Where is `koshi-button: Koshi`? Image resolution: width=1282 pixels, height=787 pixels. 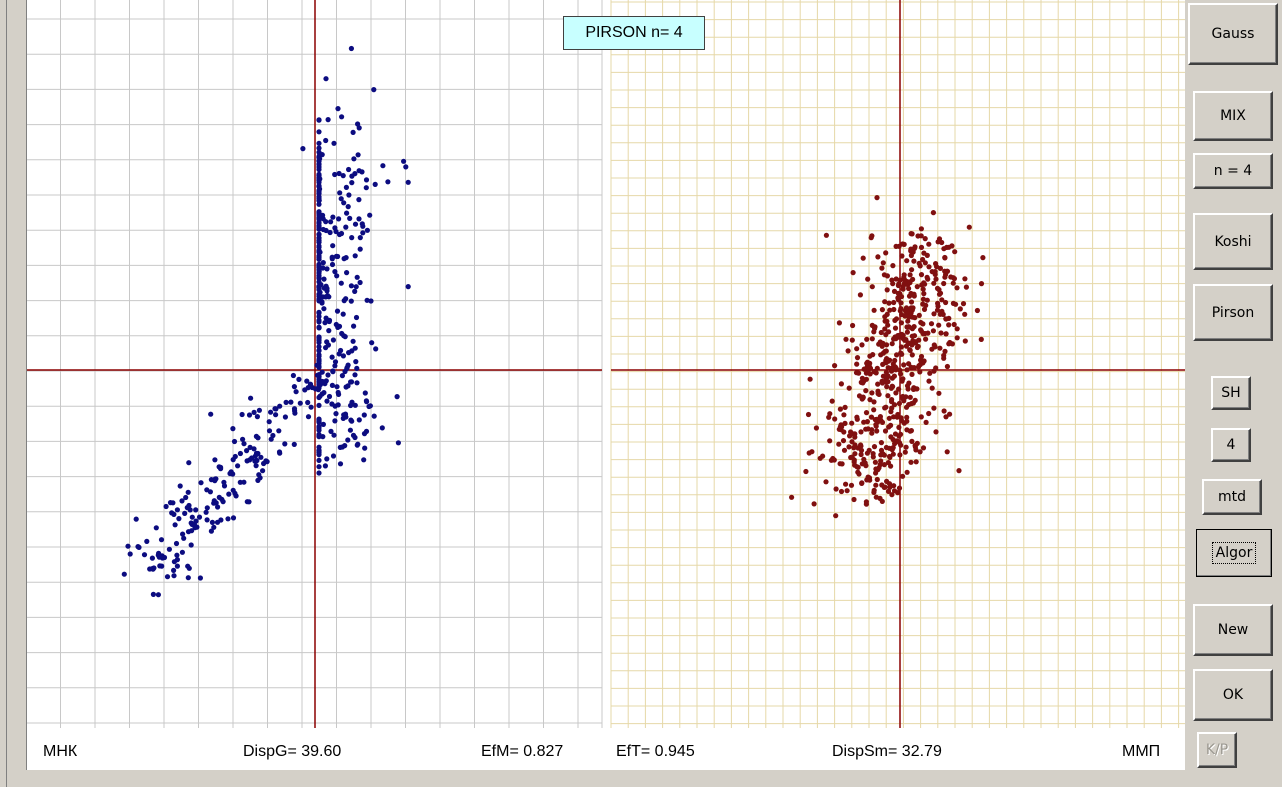
koshi-button: Koshi is located at coordinates (1233, 241).